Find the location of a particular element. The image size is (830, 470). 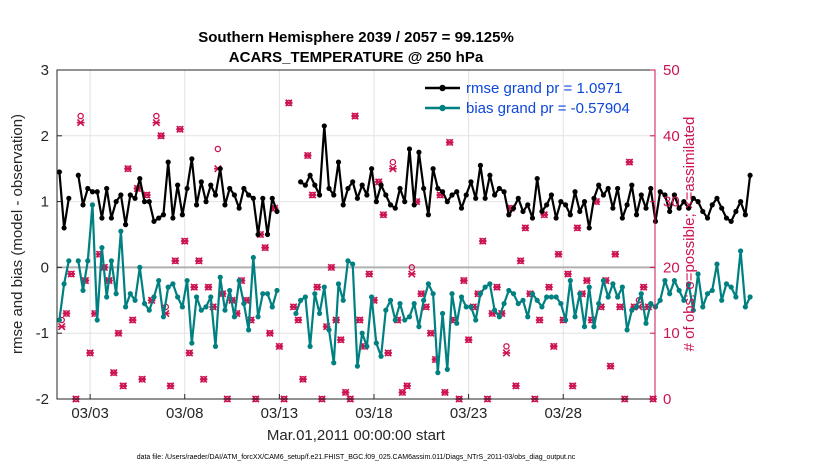

y2-tick-label: 50 is located at coordinates (671, 70).